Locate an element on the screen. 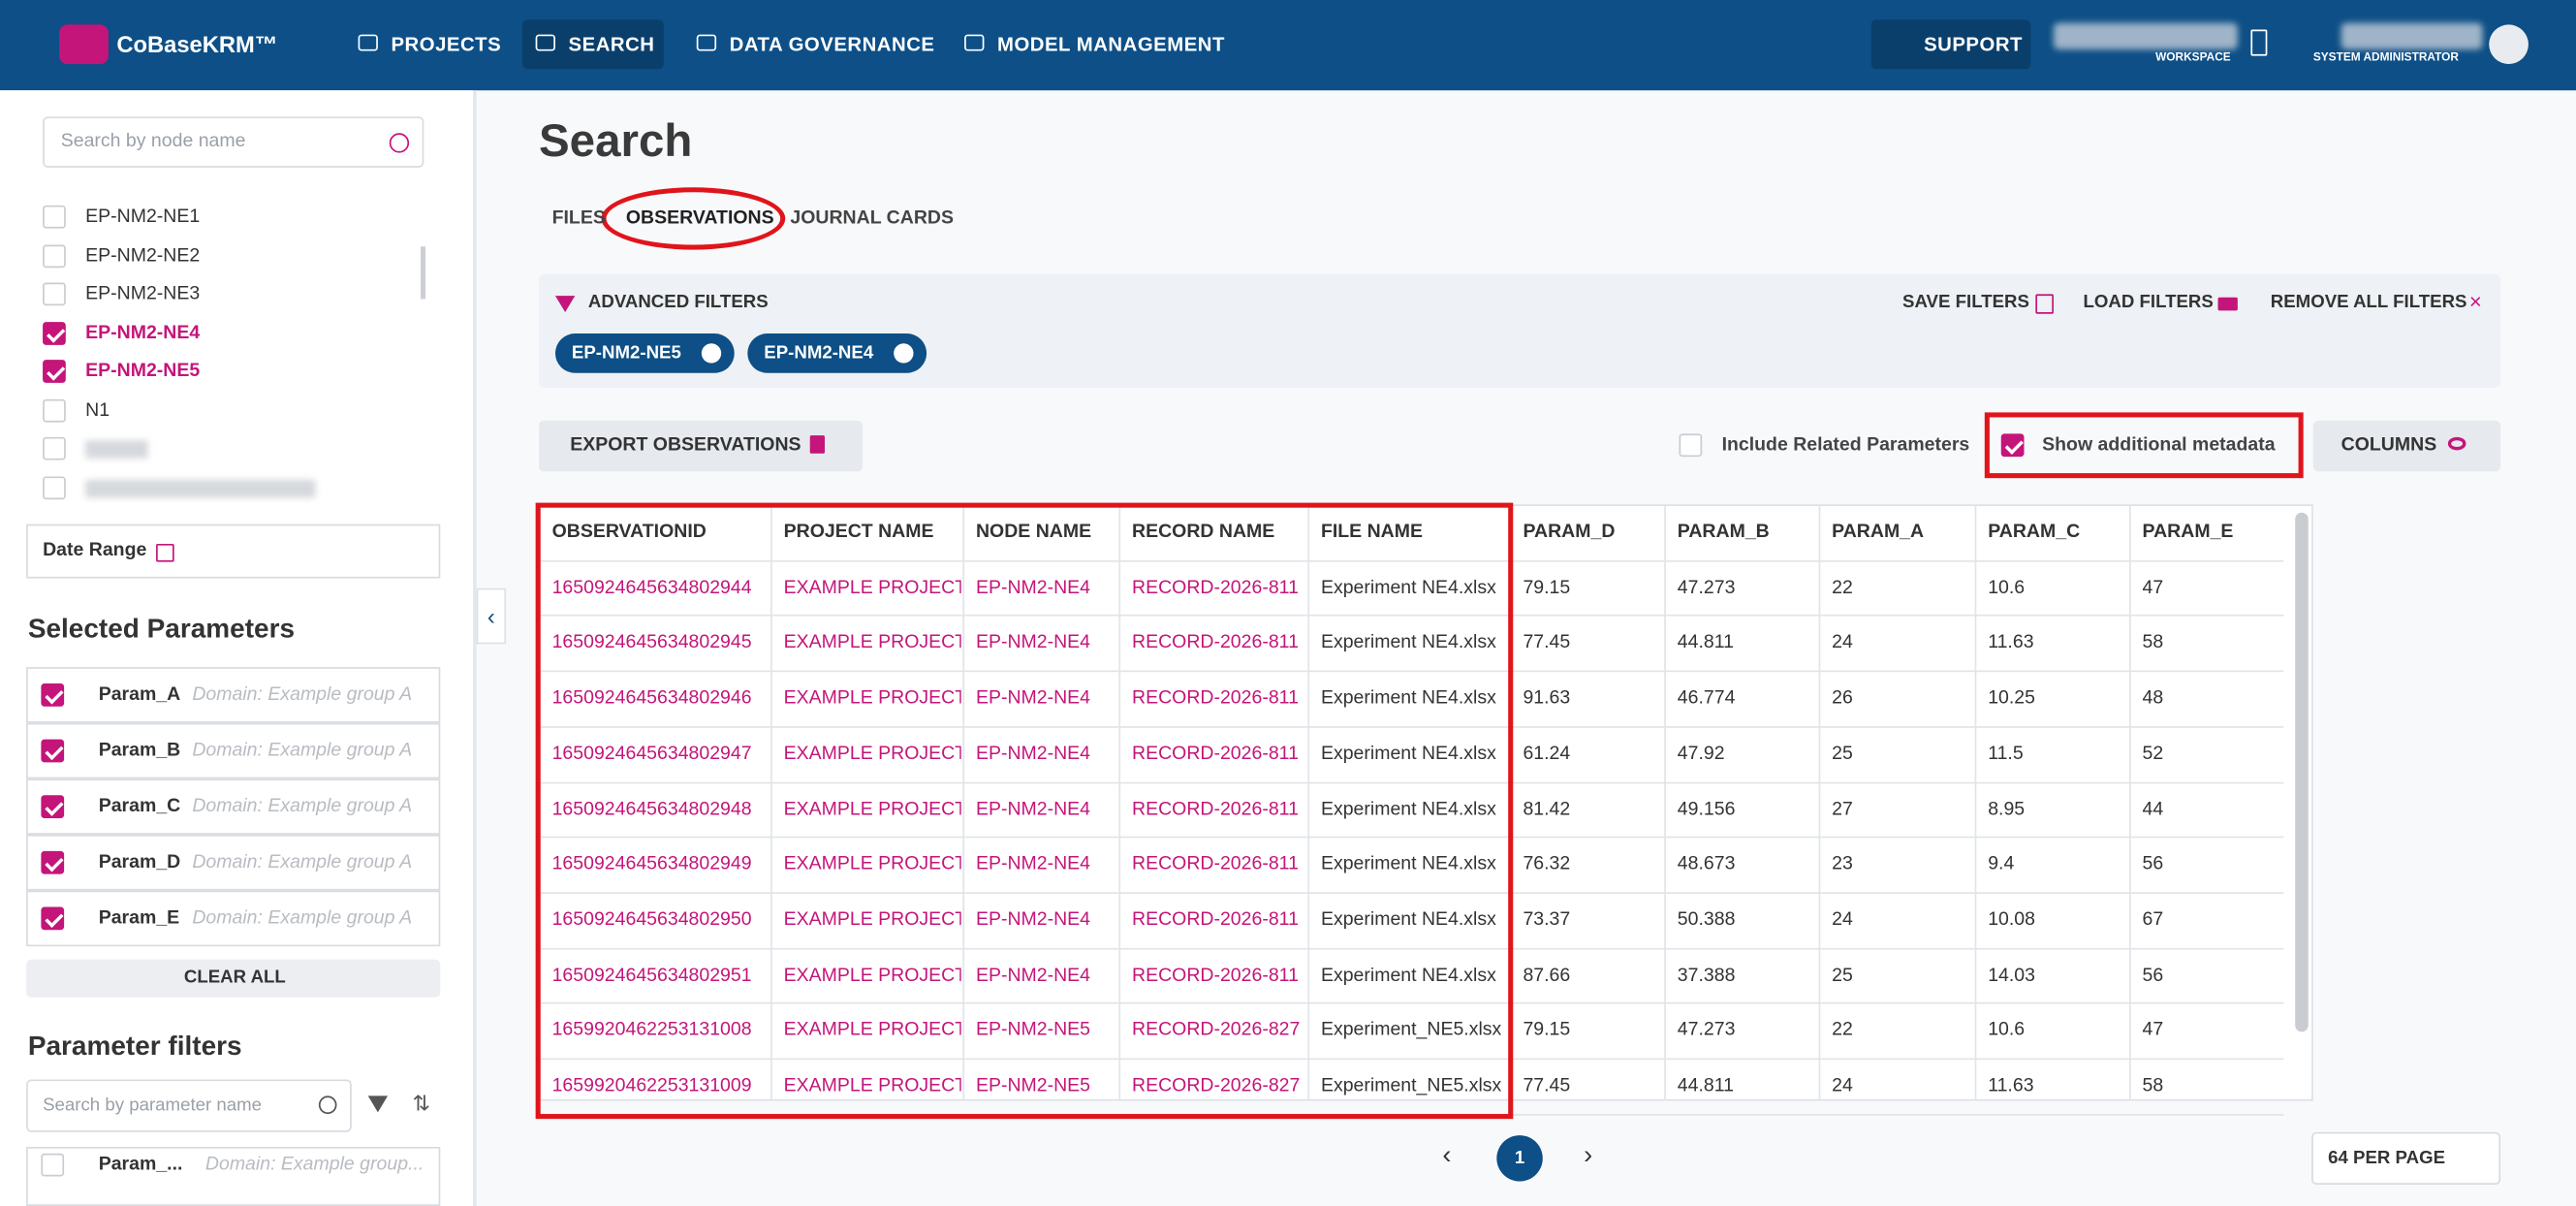 The height and width of the screenshot is (1206, 2576). sort-icon: ⇅ is located at coordinates (421, 1103).